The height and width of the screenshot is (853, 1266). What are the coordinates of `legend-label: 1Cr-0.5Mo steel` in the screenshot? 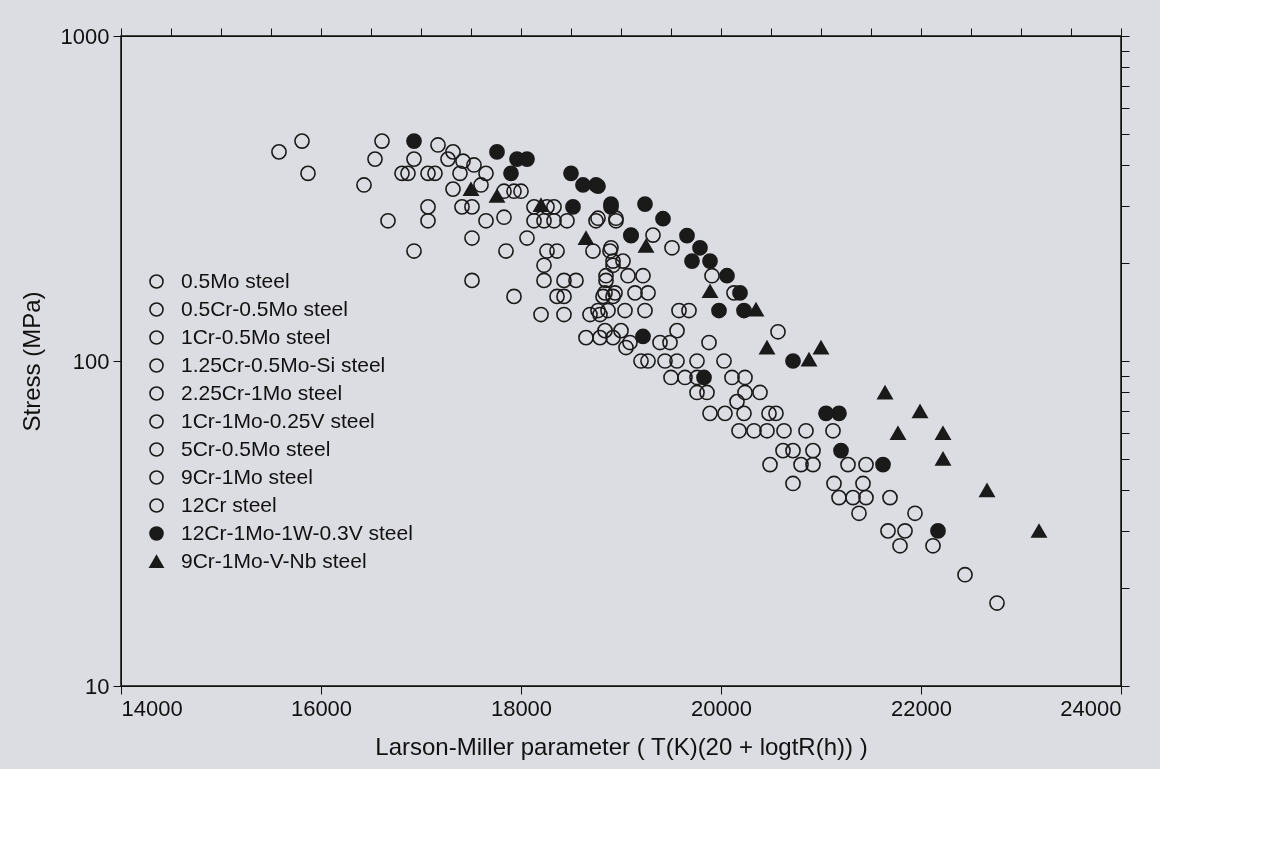 It's located at (256, 336).